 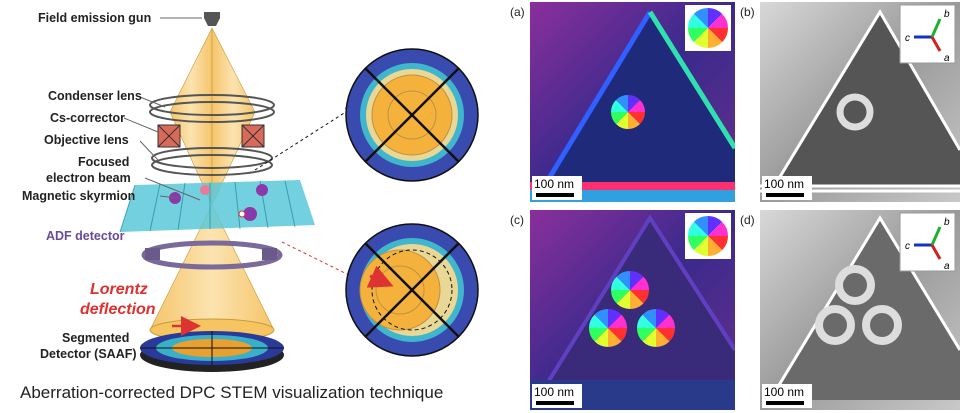 What do you see at coordinates (87, 118) in the screenshot?
I see `label: Cs-corrector` at bounding box center [87, 118].